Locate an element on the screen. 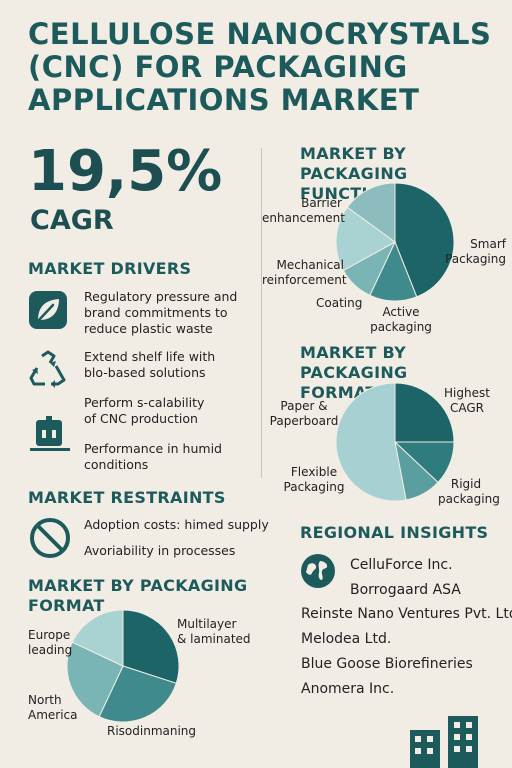  globe-icon is located at coordinates (318, 571).